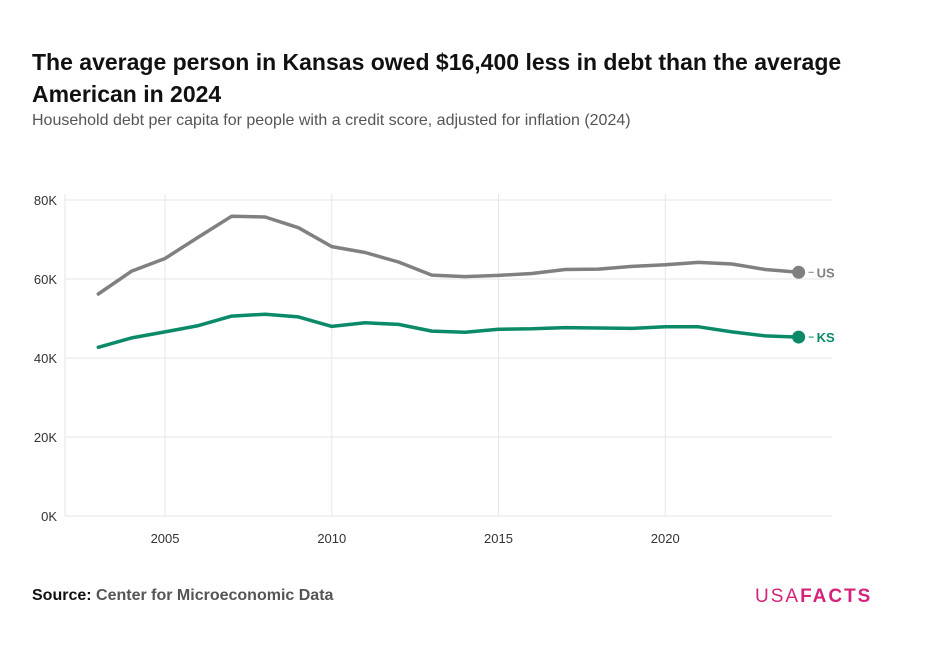  What do you see at coordinates (331, 538) in the screenshot?
I see `x-tick-label: 2010` at bounding box center [331, 538].